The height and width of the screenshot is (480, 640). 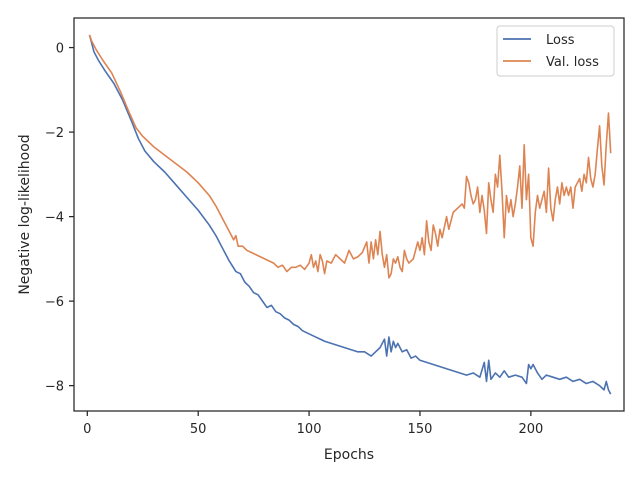 What do you see at coordinates (560, 40) in the screenshot?
I see `legend-label-loss: Loss` at bounding box center [560, 40].